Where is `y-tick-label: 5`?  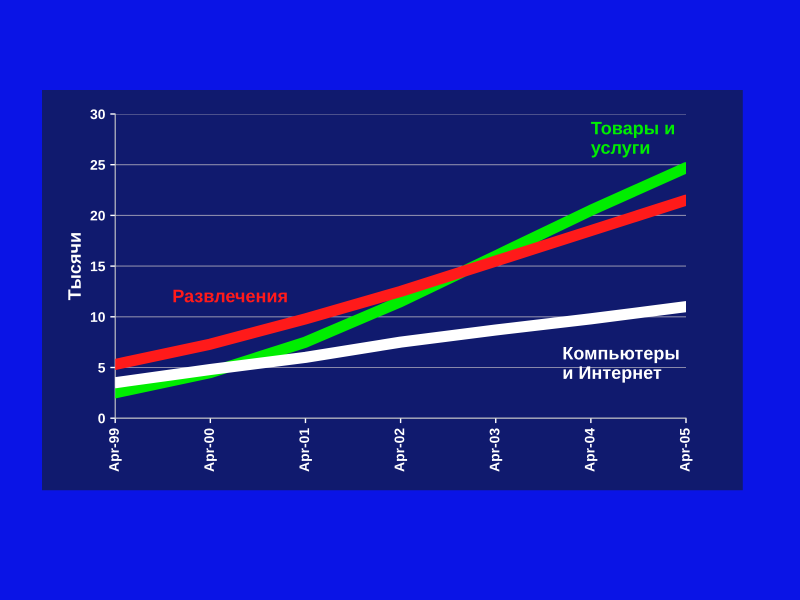 y-tick-label: 5 is located at coordinates (102, 367).